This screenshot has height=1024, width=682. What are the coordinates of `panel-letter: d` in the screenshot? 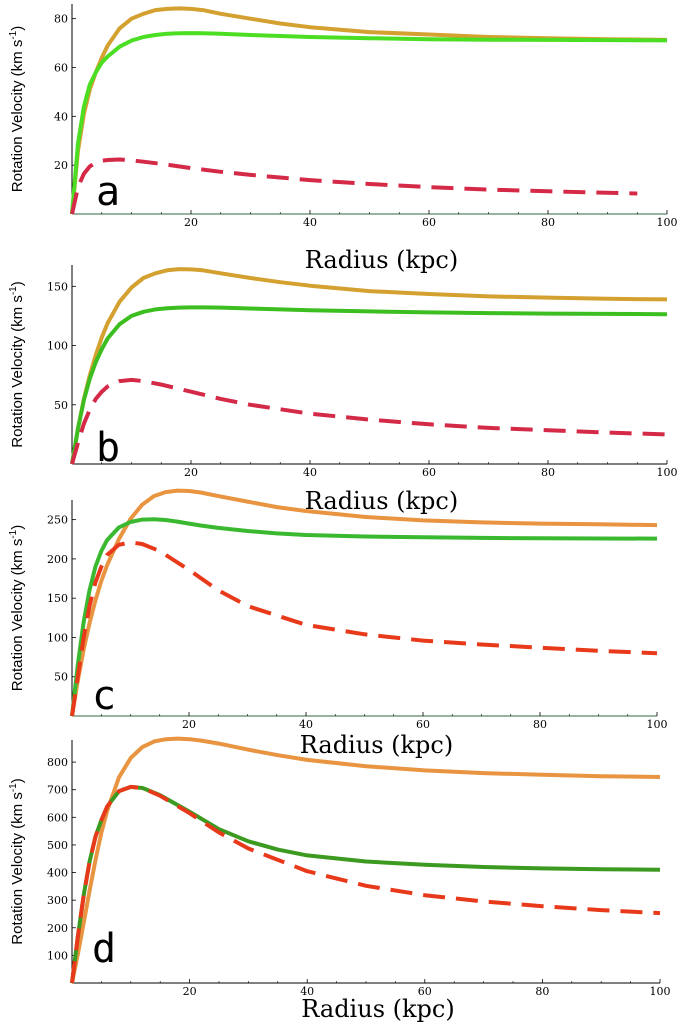 It's located at (104, 949).